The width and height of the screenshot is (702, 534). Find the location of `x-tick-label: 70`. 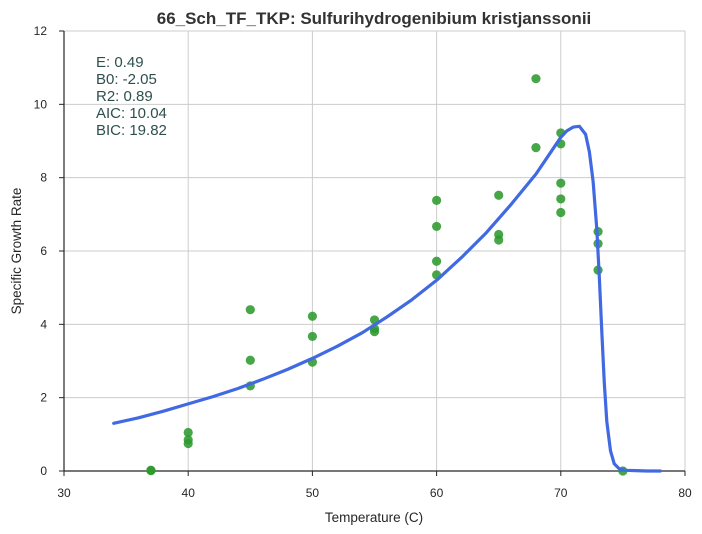

x-tick-label: 70 is located at coordinates (561, 493).